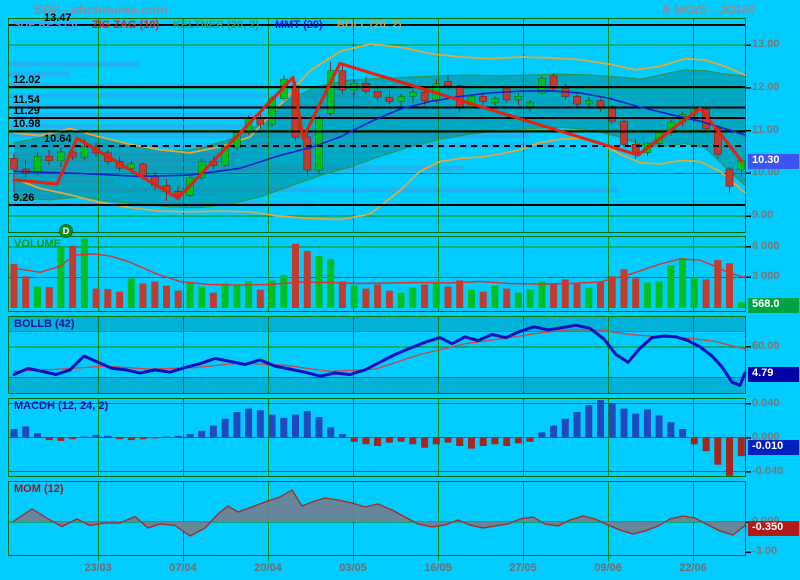 Image resolution: width=800 pixels, height=580 pixels. What do you see at coordinates (216, 25) in the screenshot?
I see `legend-keltner-label: KELTNER (20, 2)` at bounding box center [216, 25].